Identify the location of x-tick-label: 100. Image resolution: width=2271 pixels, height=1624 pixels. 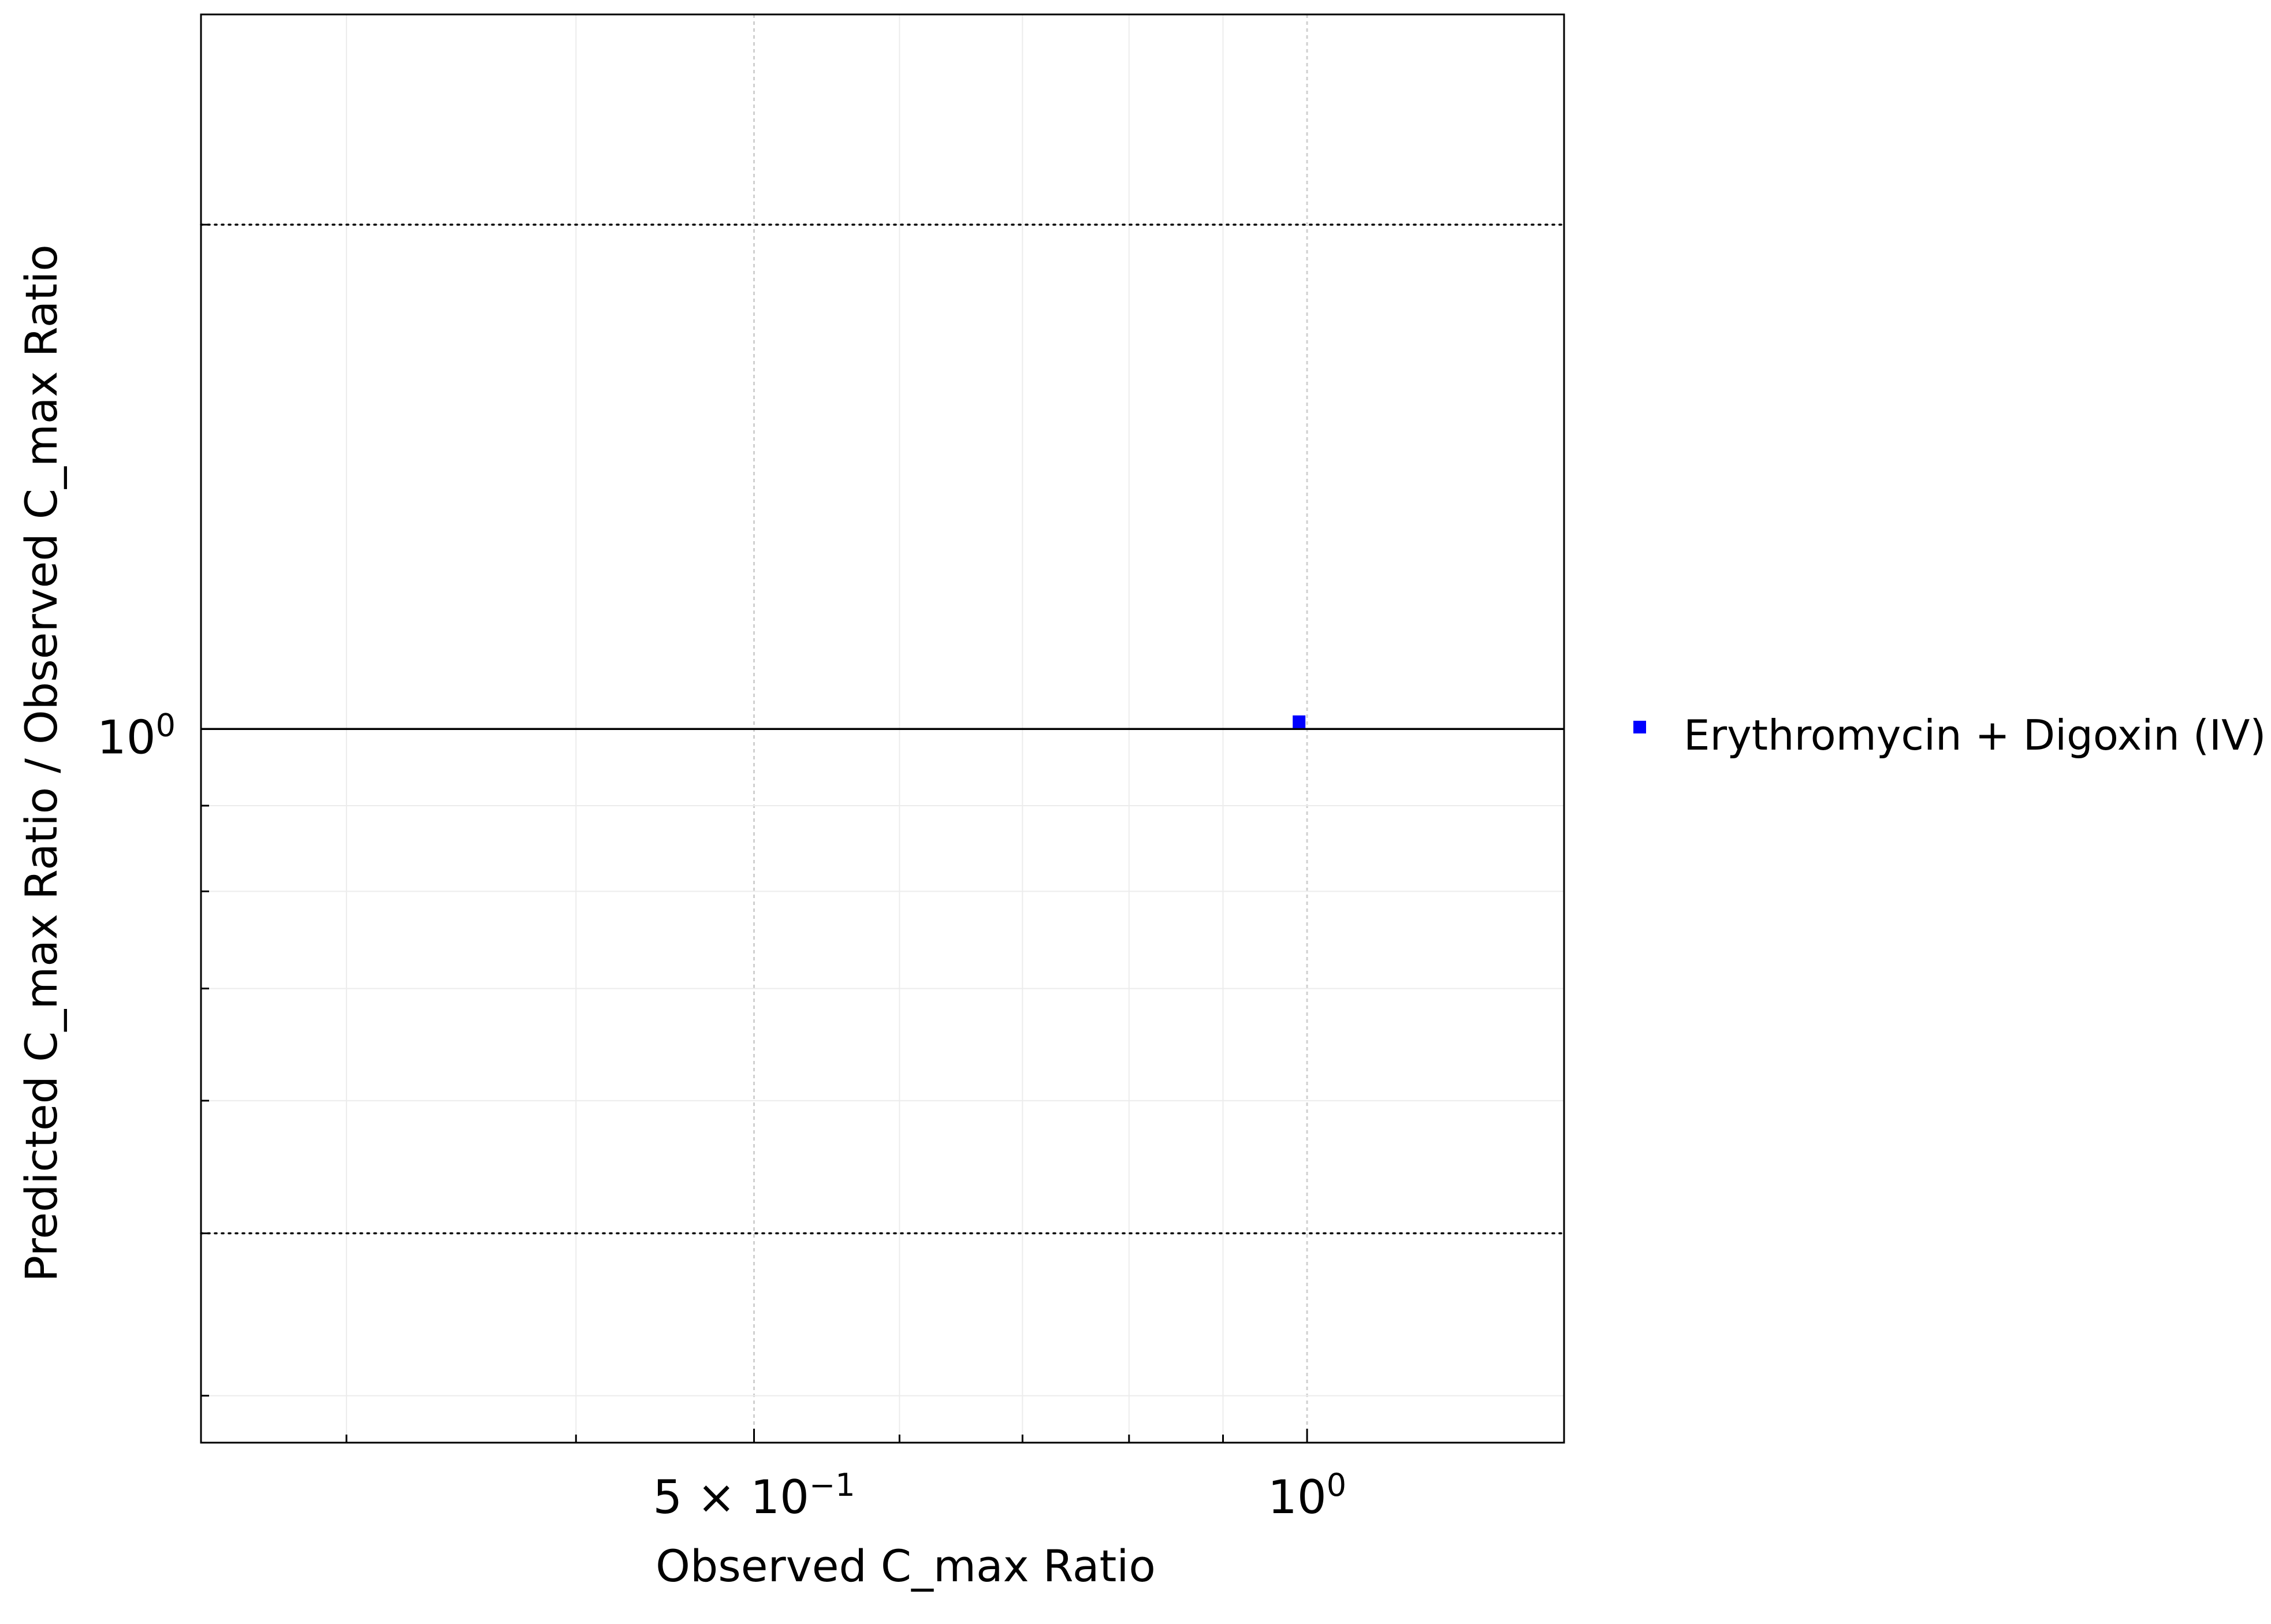
(1307, 1495).